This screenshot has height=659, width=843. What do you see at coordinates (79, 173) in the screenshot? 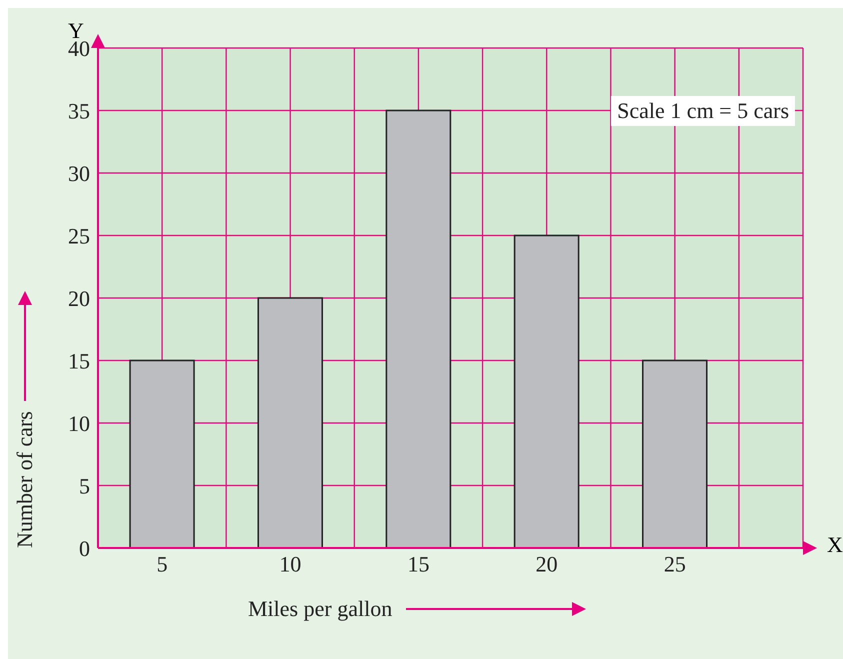
I see `y-tick-label: 30` at bounding box center [79, 173].